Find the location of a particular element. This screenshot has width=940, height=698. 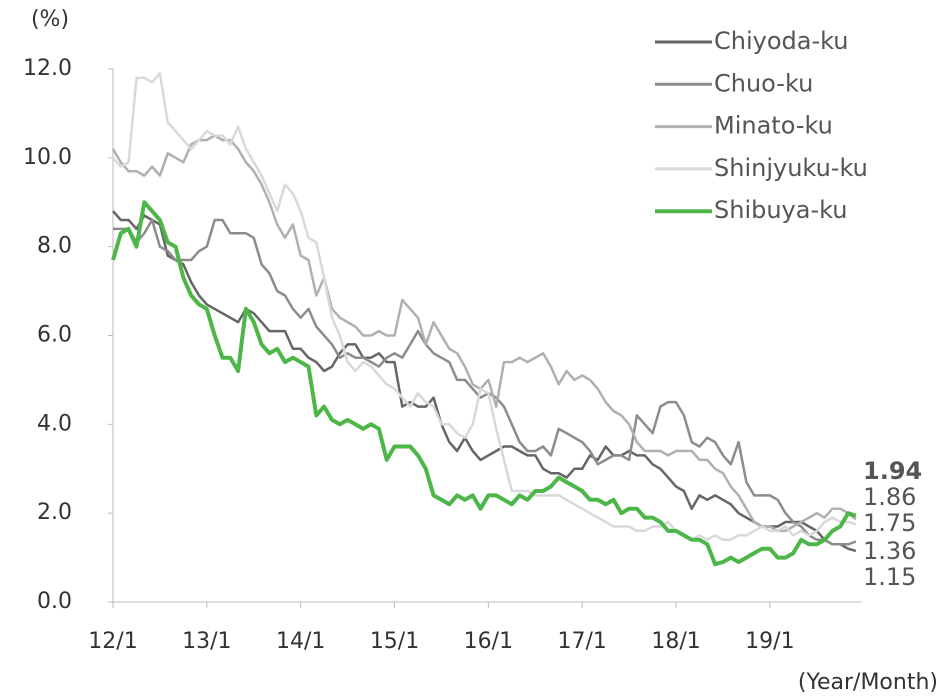

y-tick-label: 6.0 is located at coordinates (54, 335).